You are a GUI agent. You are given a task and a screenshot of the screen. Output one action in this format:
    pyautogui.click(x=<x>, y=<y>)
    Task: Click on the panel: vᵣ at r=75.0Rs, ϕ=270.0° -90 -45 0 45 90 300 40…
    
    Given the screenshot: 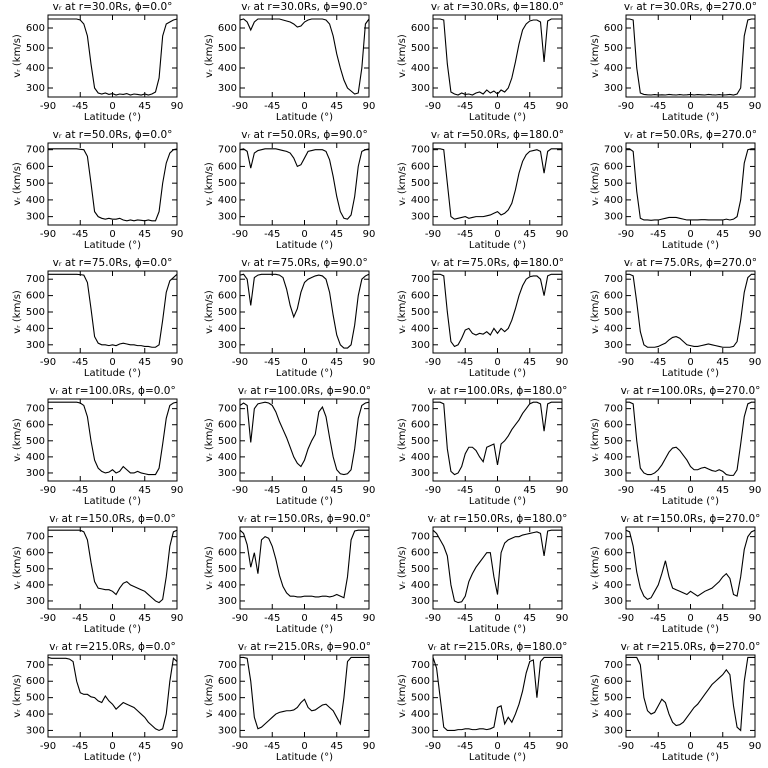 What is the action you would take?
    pyautogui.click(x=675, y=318)
    